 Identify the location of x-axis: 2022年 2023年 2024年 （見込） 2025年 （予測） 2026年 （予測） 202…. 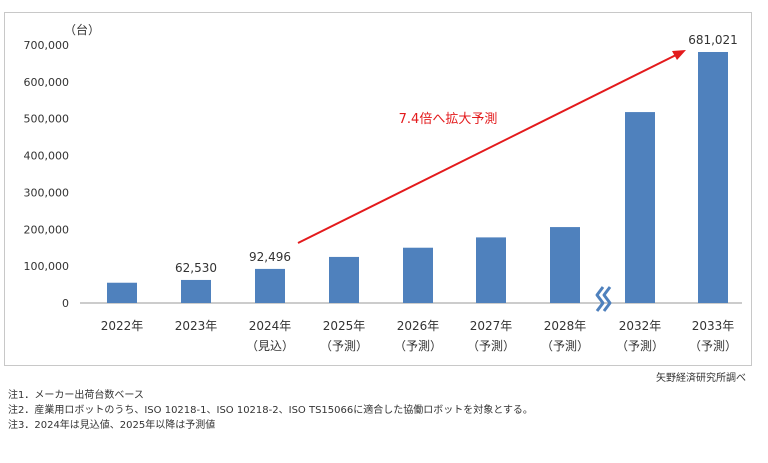
(419, 336).